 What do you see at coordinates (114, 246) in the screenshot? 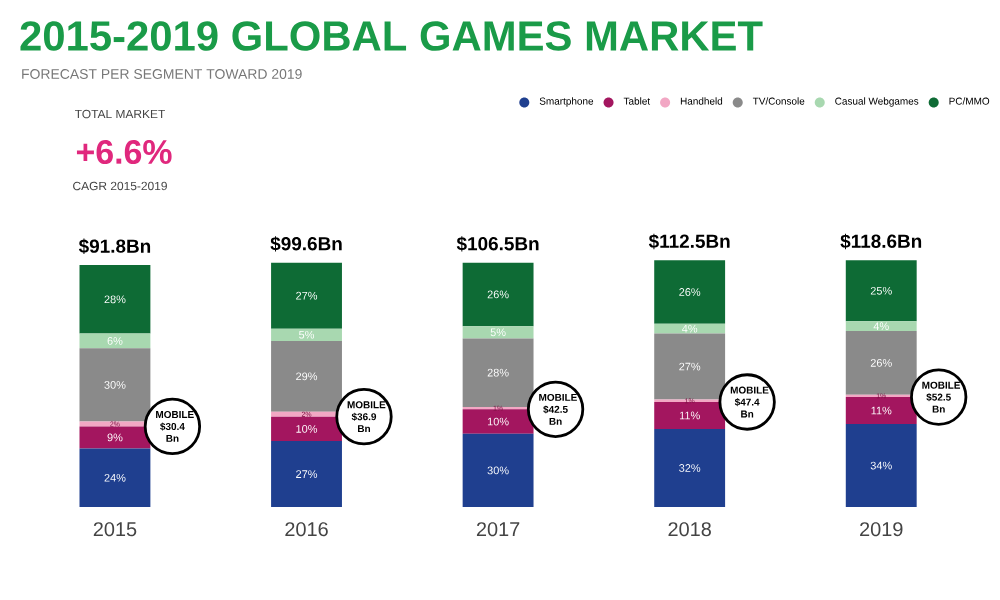
I see `annotation: $91.8Bn` at bounding box center [114, 246].